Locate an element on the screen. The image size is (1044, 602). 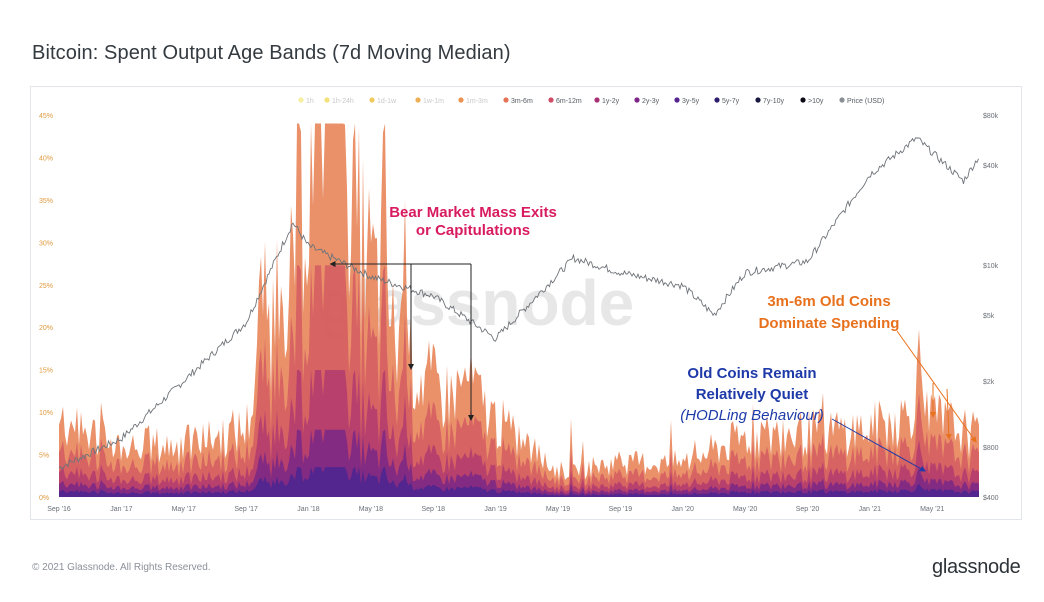
y-left-tick-label: 25% is located at coordinates (46, 286).